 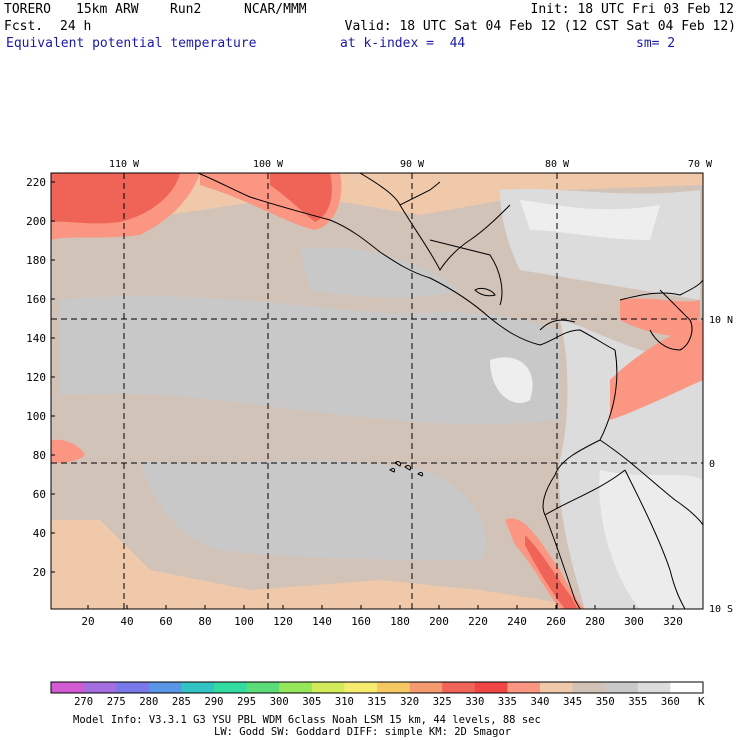 I want to click on y-tick-labels: 220 200 180 160 140 120 100 80 60 40 20, so click(x=36, y=377).